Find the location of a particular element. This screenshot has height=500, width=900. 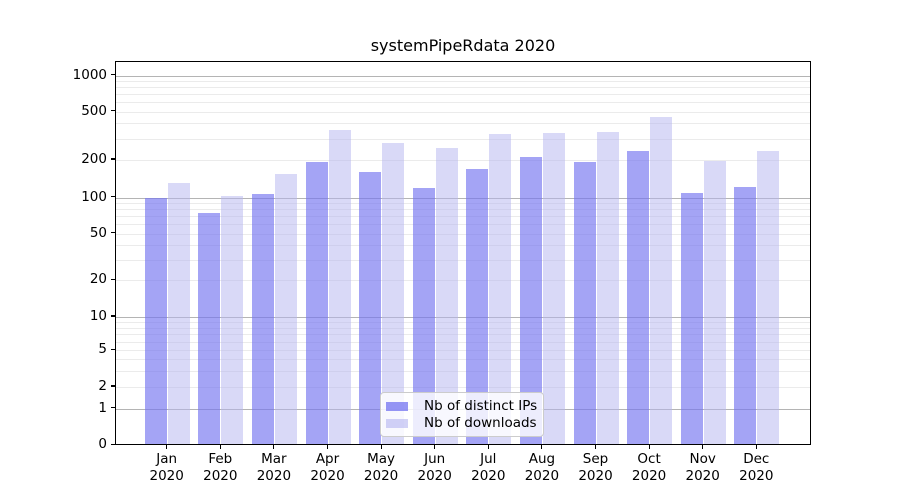

x-tick-label: Jun 2020 is located at coordinates (434, 467).